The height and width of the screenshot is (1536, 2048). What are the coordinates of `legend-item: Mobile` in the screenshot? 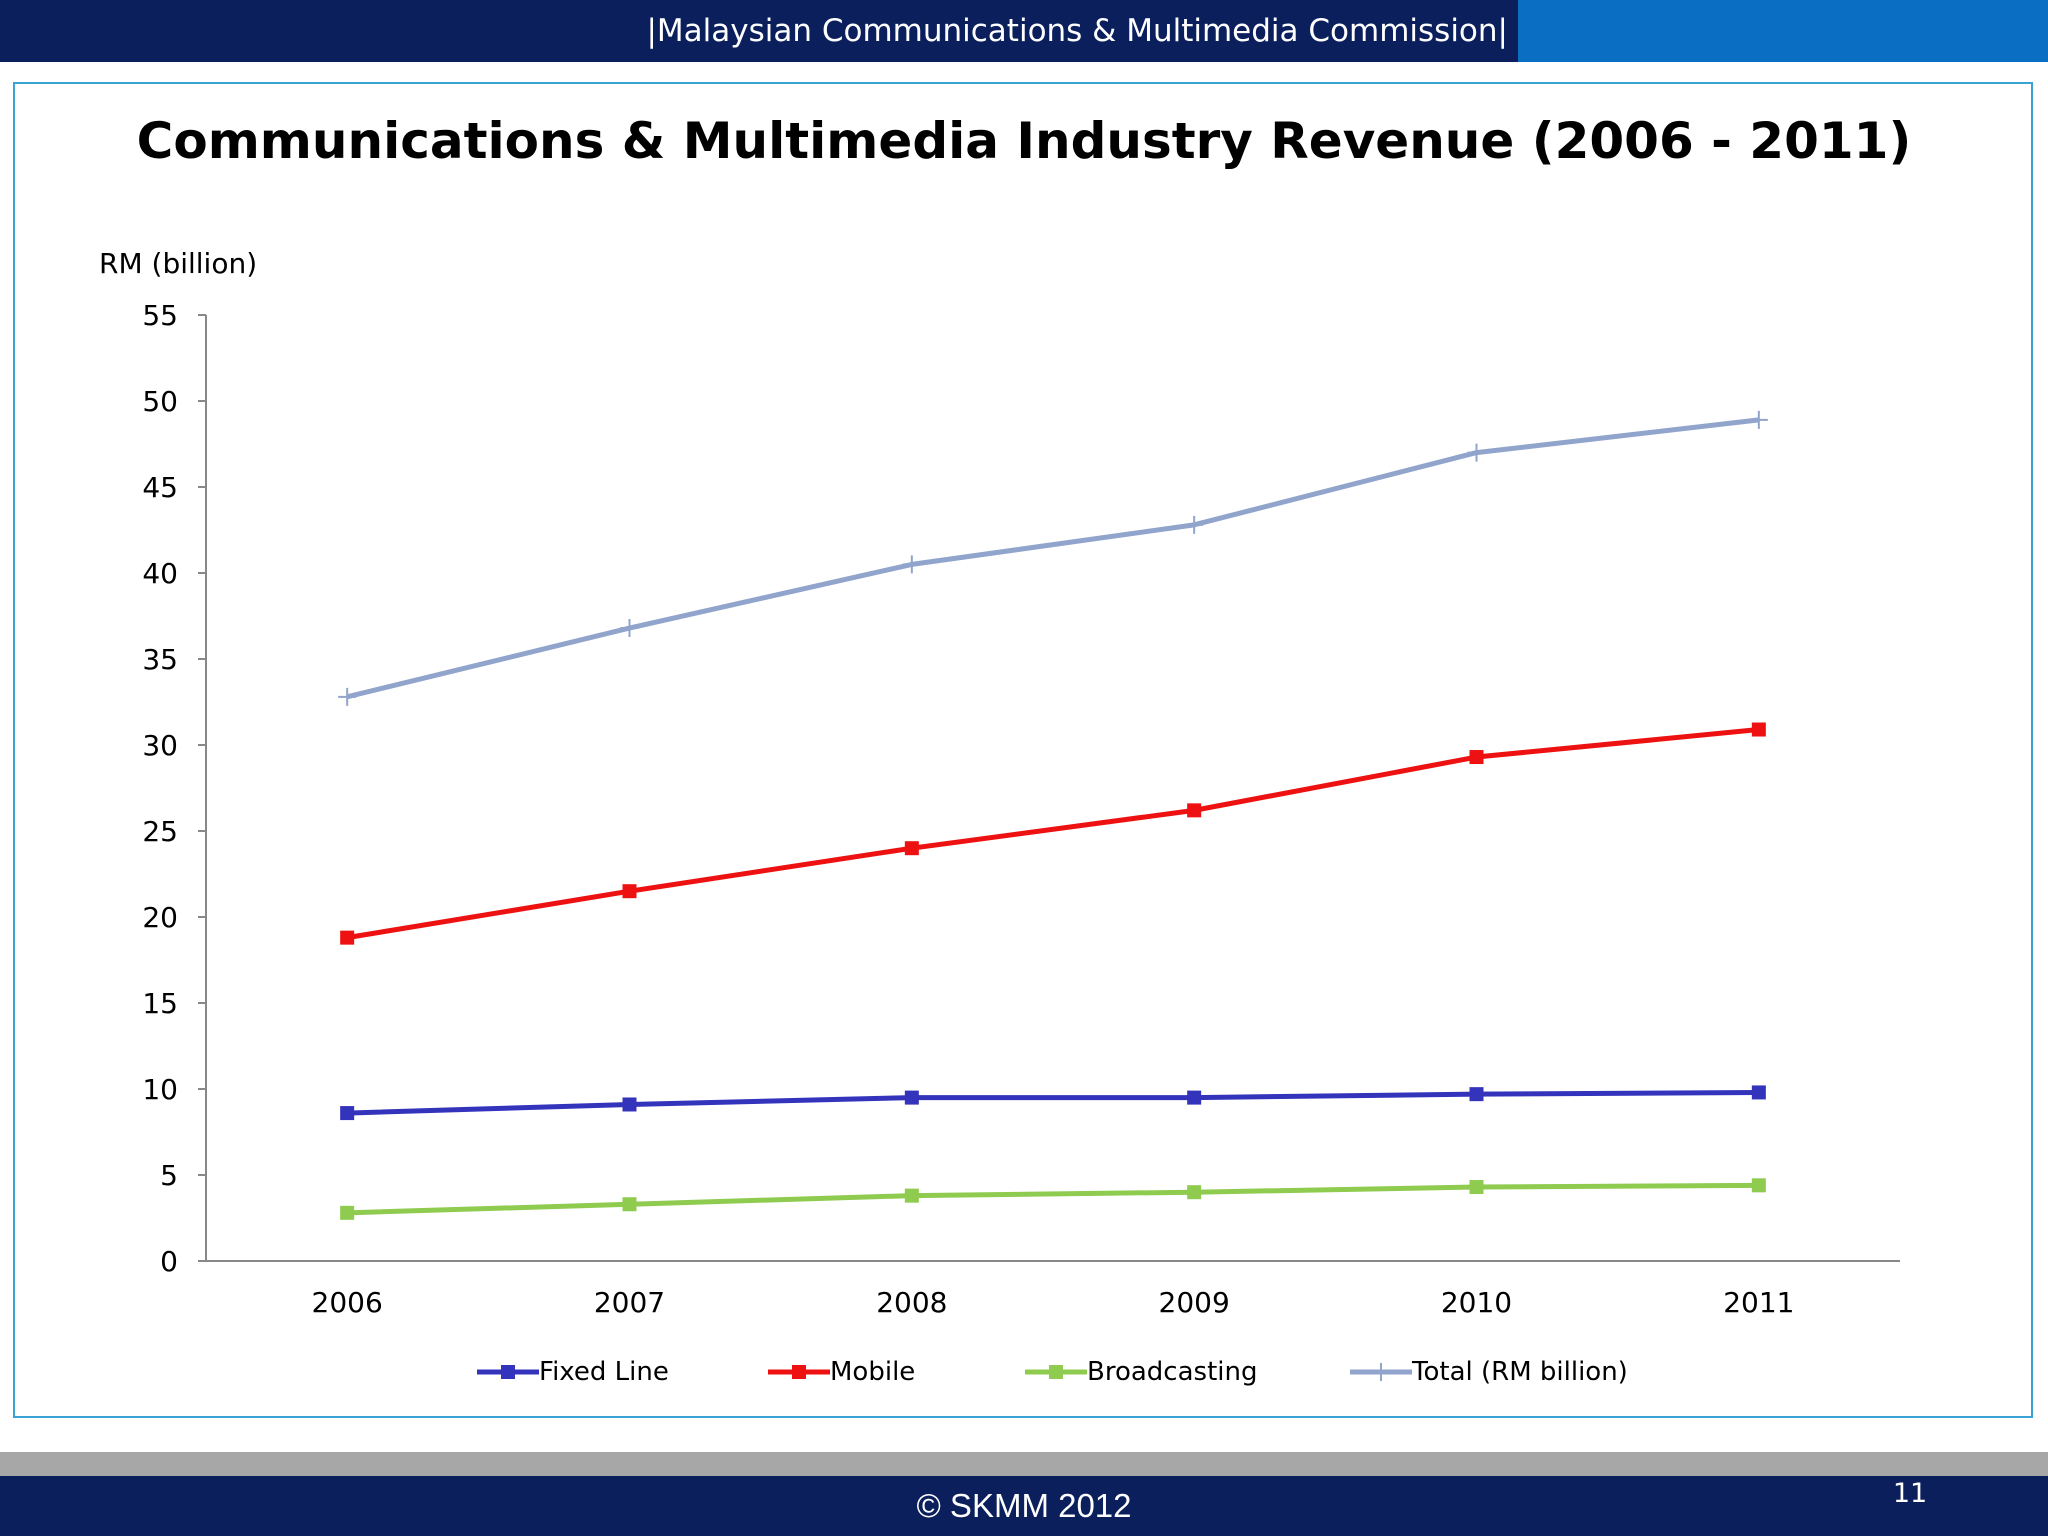 It's located at (841, 1372).